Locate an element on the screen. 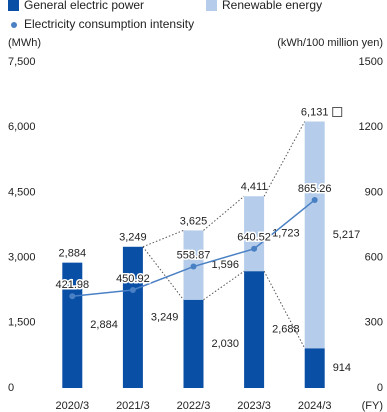 This screenshot has height=412, width=387. y2-axis-title: (kWh/100 million yen) is located at coordinates (330, 43).